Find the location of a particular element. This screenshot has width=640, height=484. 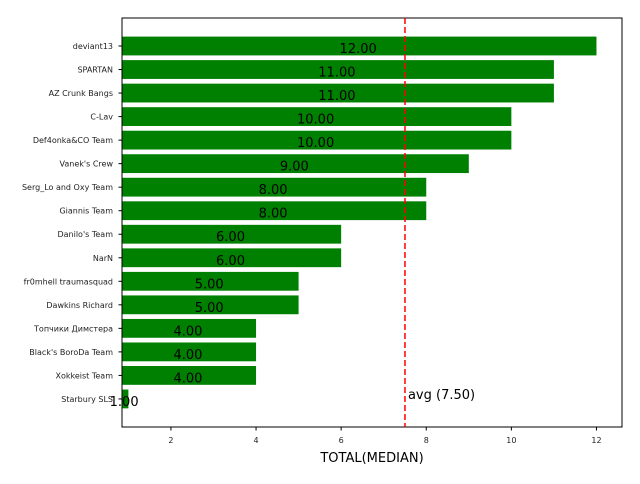

bar-value-label: 1.00 is located at coordinates (124, 402).